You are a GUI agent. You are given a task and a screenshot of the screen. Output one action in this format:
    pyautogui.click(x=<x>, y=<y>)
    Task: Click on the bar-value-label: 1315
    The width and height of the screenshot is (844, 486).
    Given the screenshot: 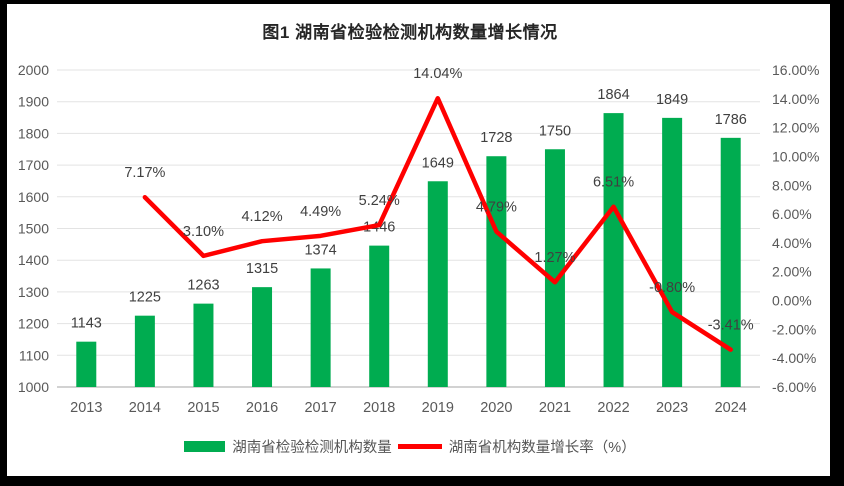 What is the action you would take?
    pyautogui.click(x=262, y=269)
    